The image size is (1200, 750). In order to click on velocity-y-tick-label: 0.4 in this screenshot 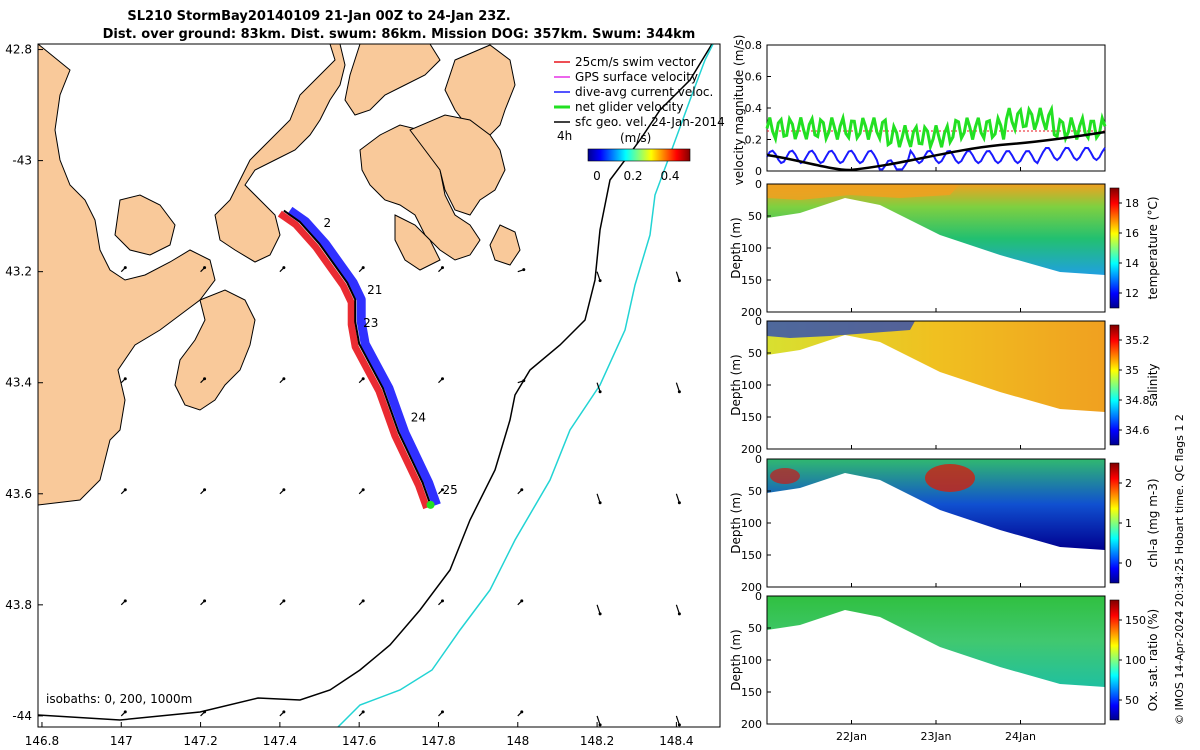, I will do `click(754, 108)`.